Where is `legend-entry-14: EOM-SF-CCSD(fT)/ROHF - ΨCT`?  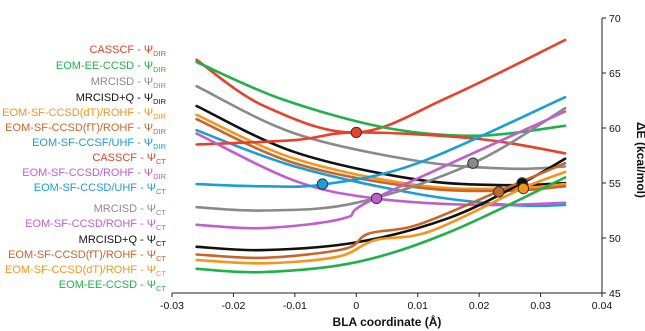
legend-entry-14: EOM-SF-CCSD(fT)/ROHF - ΨCT is located at coordinates (87, 256).